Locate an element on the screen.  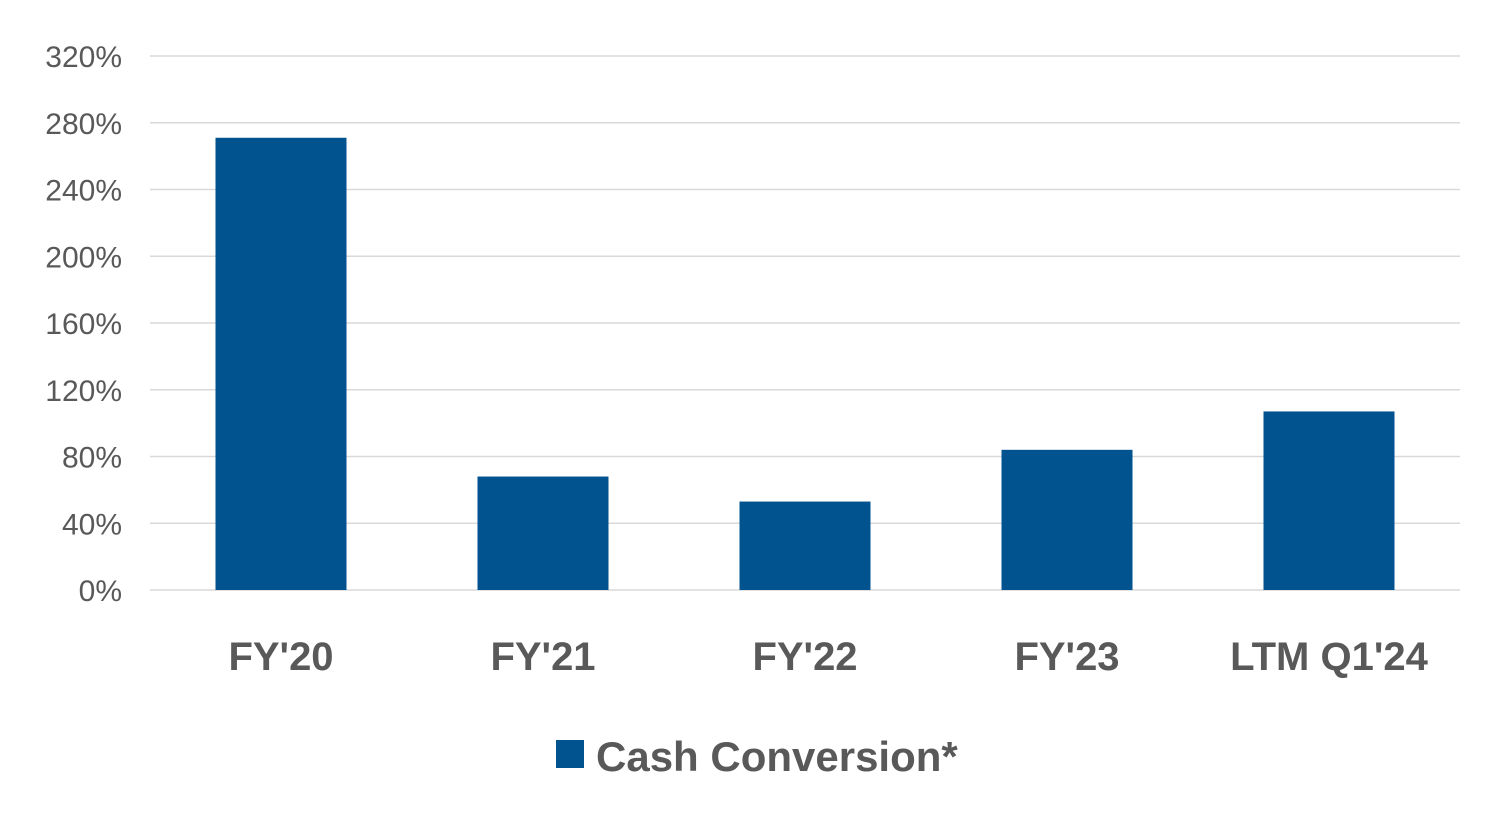
legend-swatch is located at coordinates (570, 754).